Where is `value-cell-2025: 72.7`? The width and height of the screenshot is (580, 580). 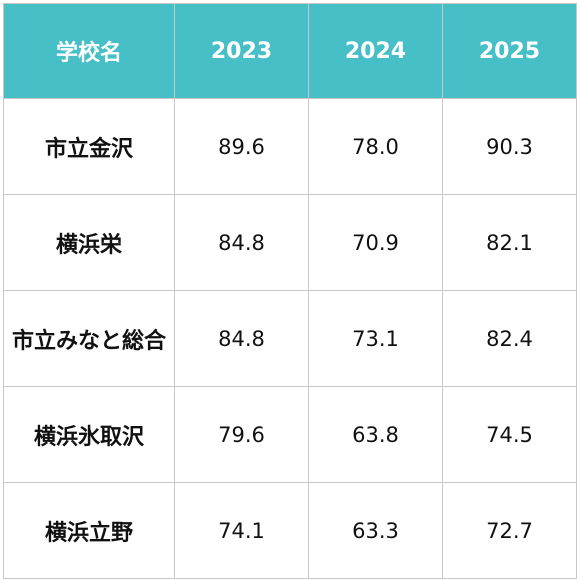 value-cell-2025: 72.7 is located at coordinates (509, 530).